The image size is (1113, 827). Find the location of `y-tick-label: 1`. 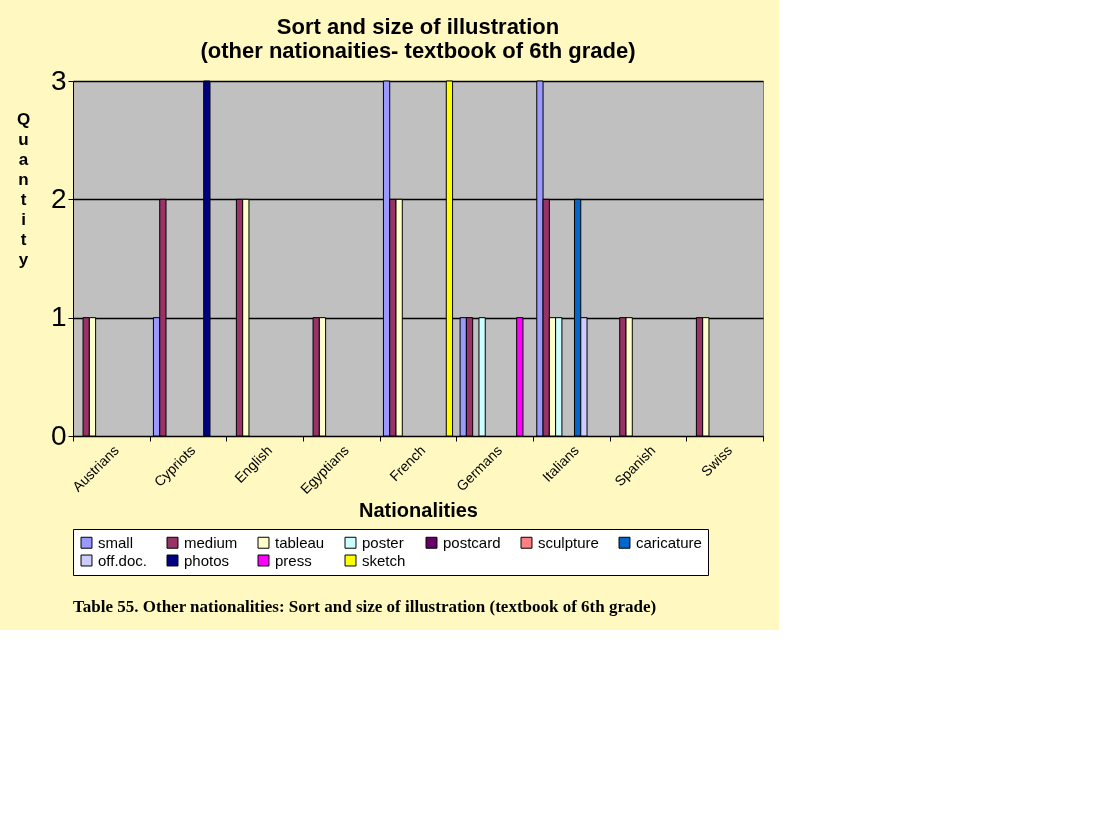

y-tick-label: 1 is located at coordinates (58, 317).